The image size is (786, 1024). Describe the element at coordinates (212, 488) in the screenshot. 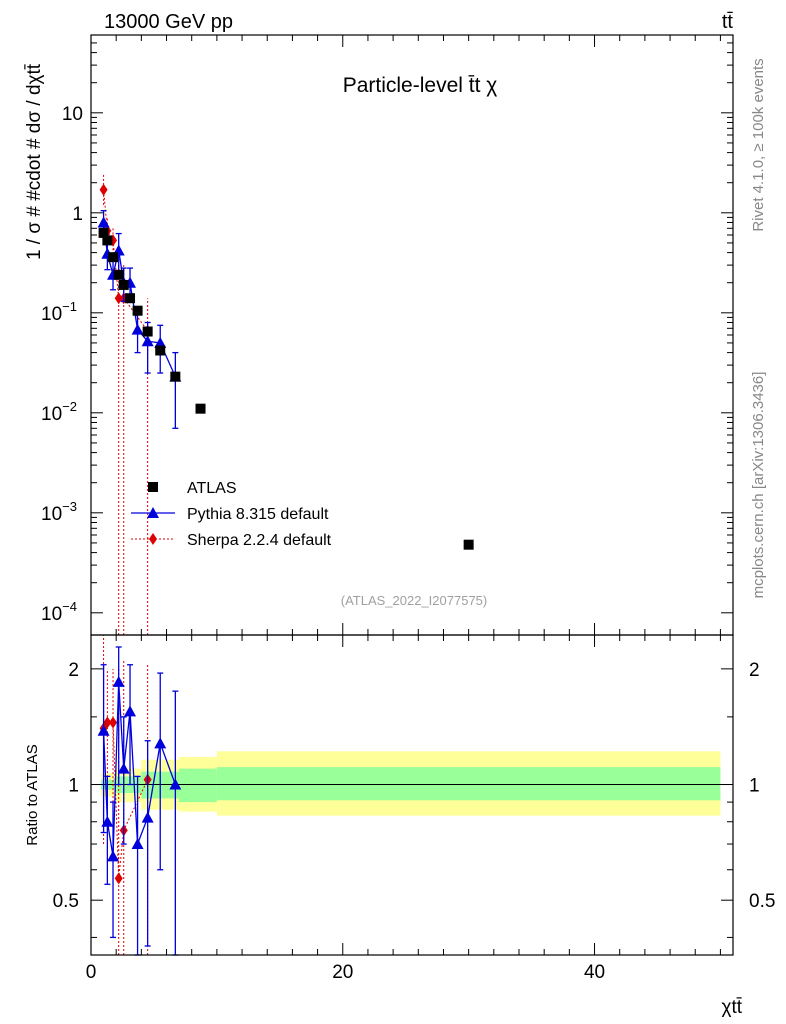

I see `legend-label: ATLAS` at that location.